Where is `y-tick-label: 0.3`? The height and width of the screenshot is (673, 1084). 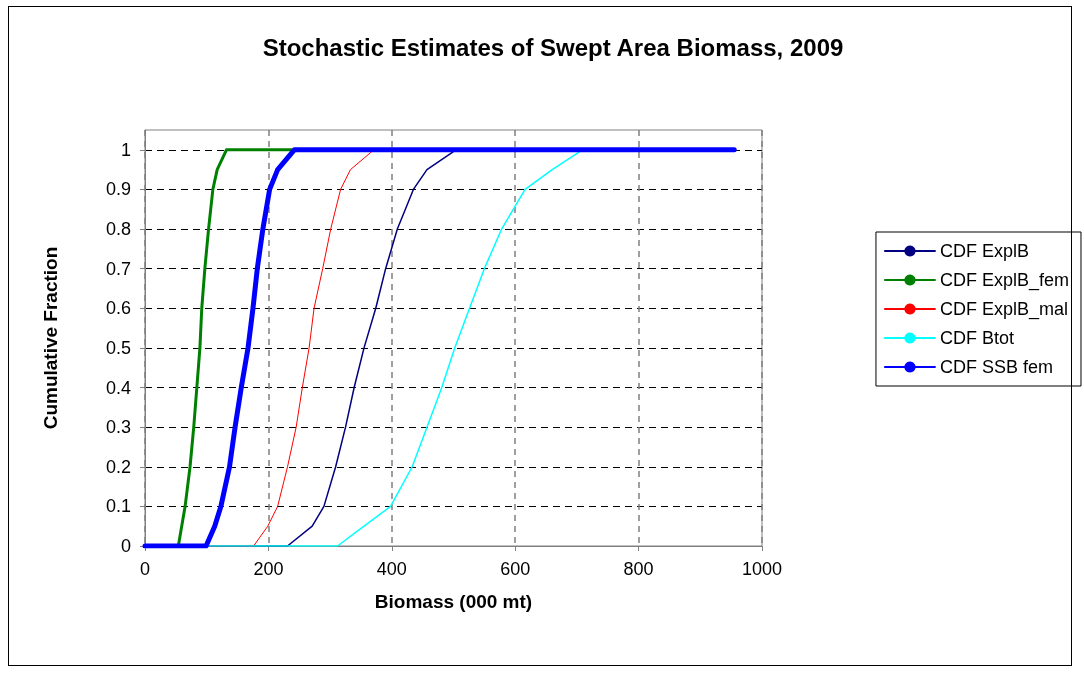 y-tick-label: 0.3 is located at coordinates (118, 427).